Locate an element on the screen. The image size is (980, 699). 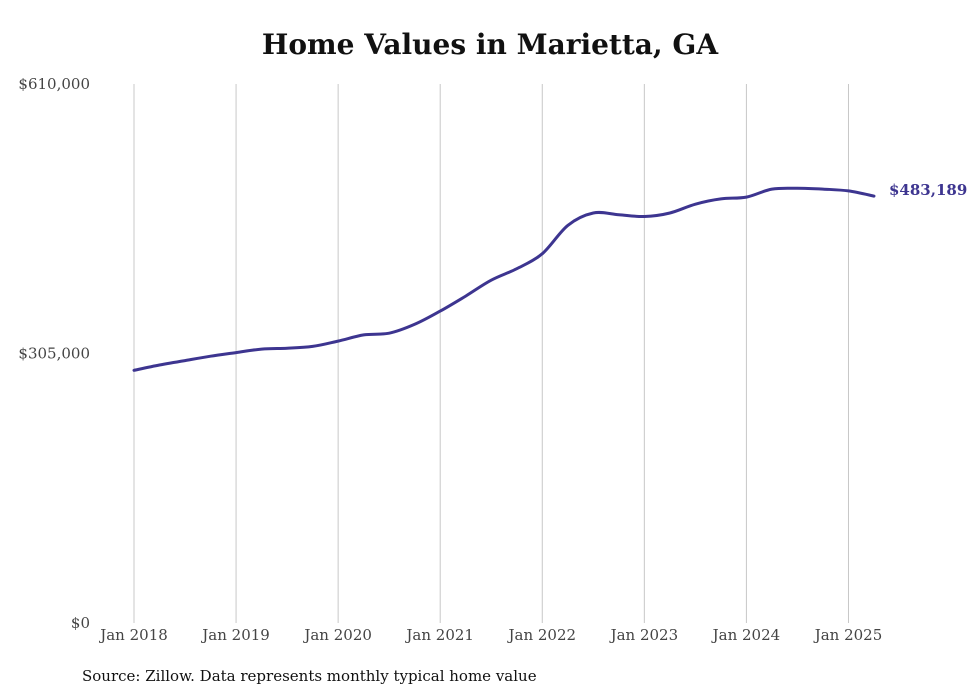
y-tick-label: $305,000 is located at coordinates (54, 354).